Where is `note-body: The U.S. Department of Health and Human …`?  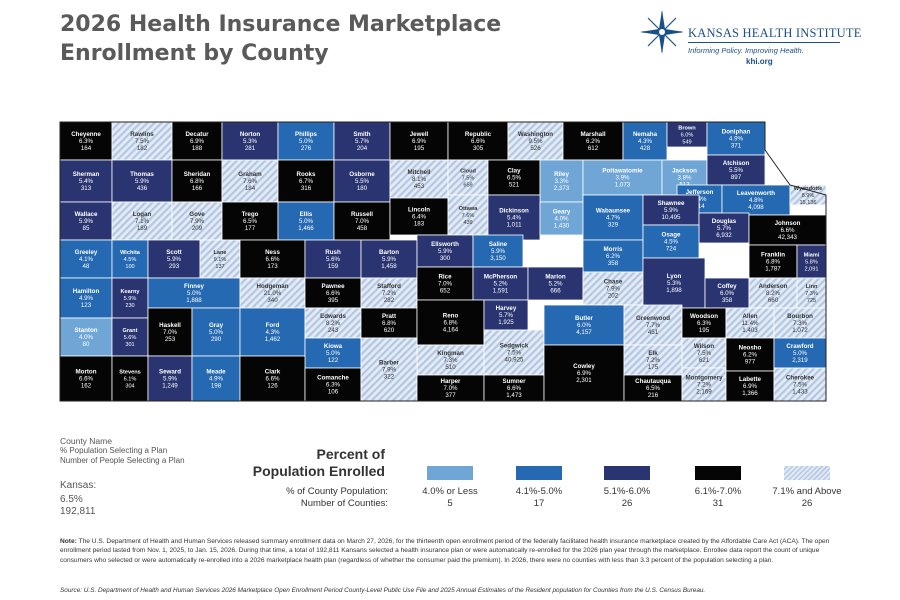 note-body: The U.S. Department of Health and Human … is located at coordinates (445, 551).